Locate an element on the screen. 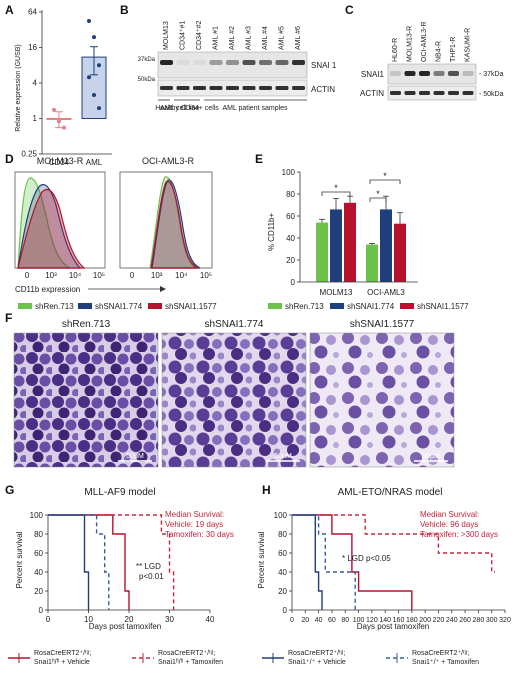 The height and width of the screenshot is (683, 520). d-title-molm13: MOLM13-R is located at coordinates (60, 161).